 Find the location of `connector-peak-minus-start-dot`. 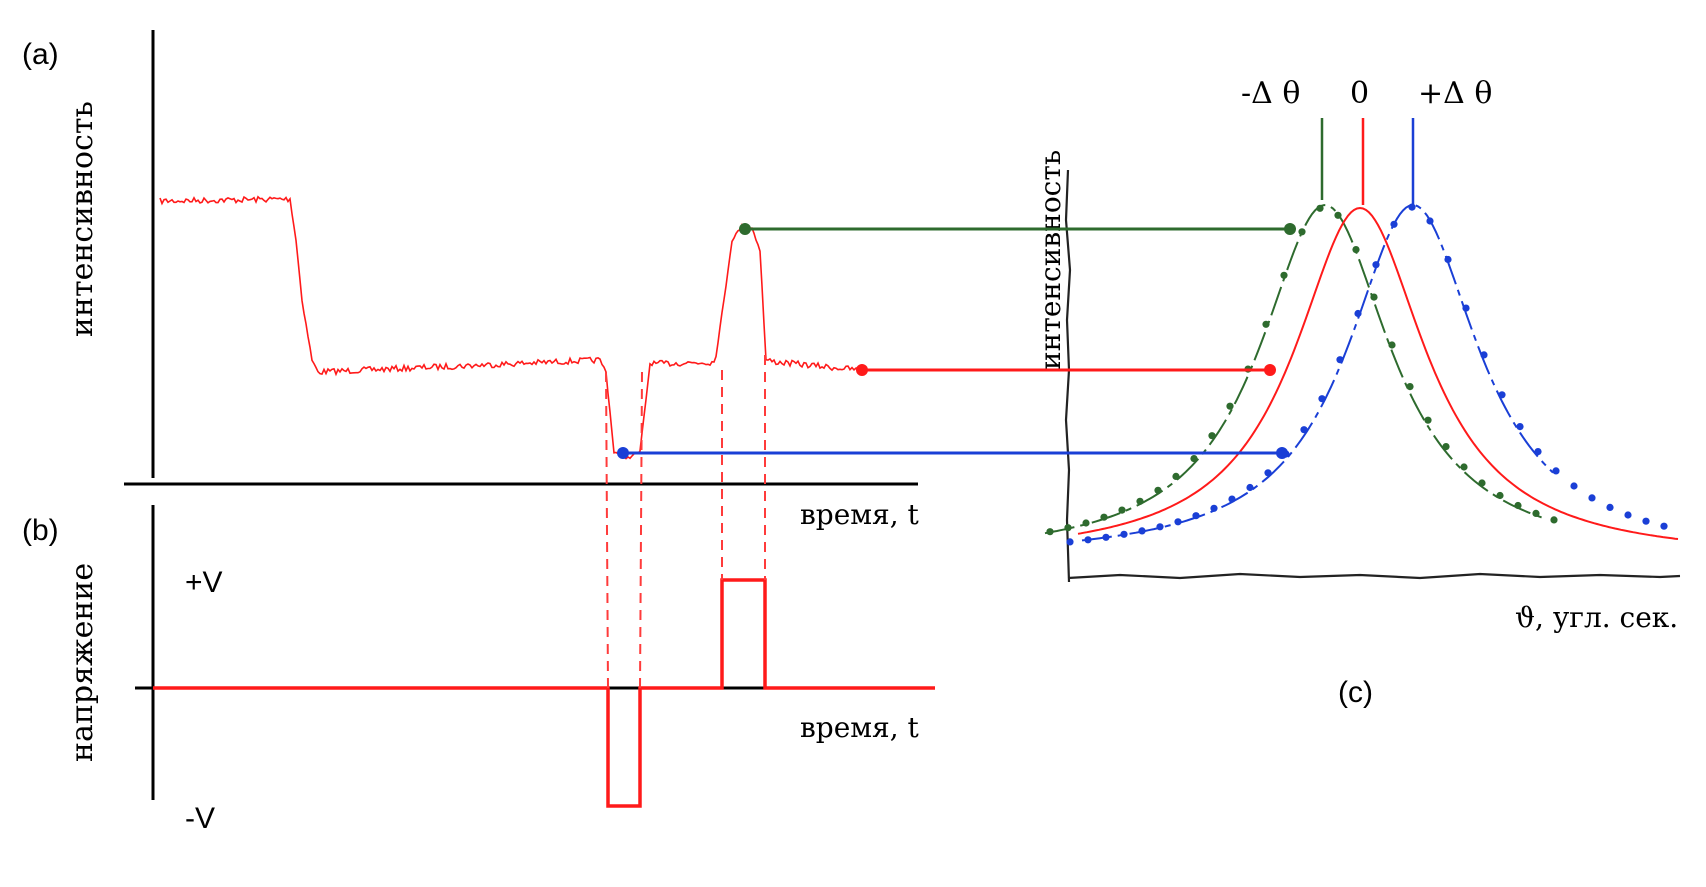

connector-peak-minus-start-dot is located at coordinates (745, 229).